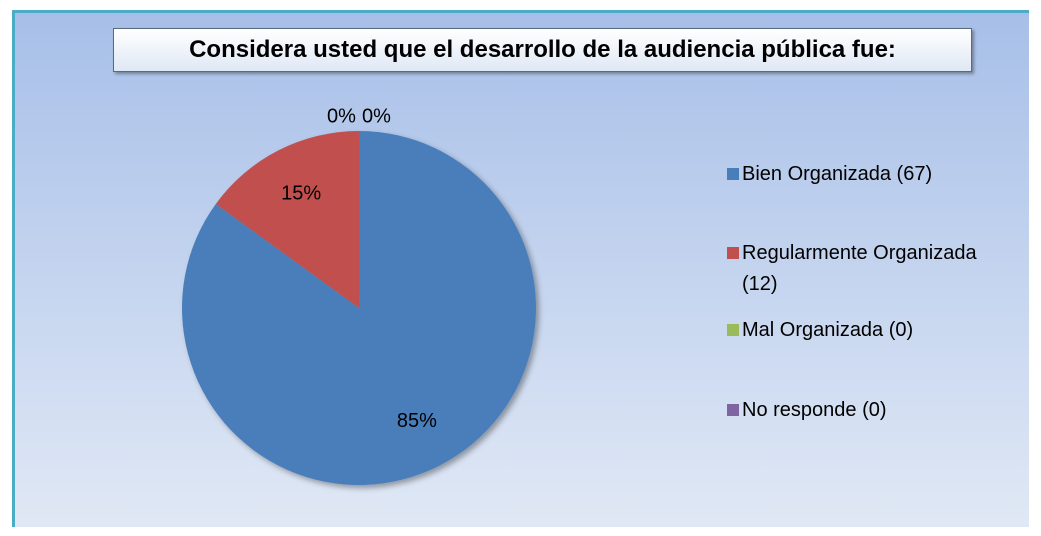 The image size is (1041, 536). I want to click on legend-entry: Regularmente Organizada (12), so click(872, 269).